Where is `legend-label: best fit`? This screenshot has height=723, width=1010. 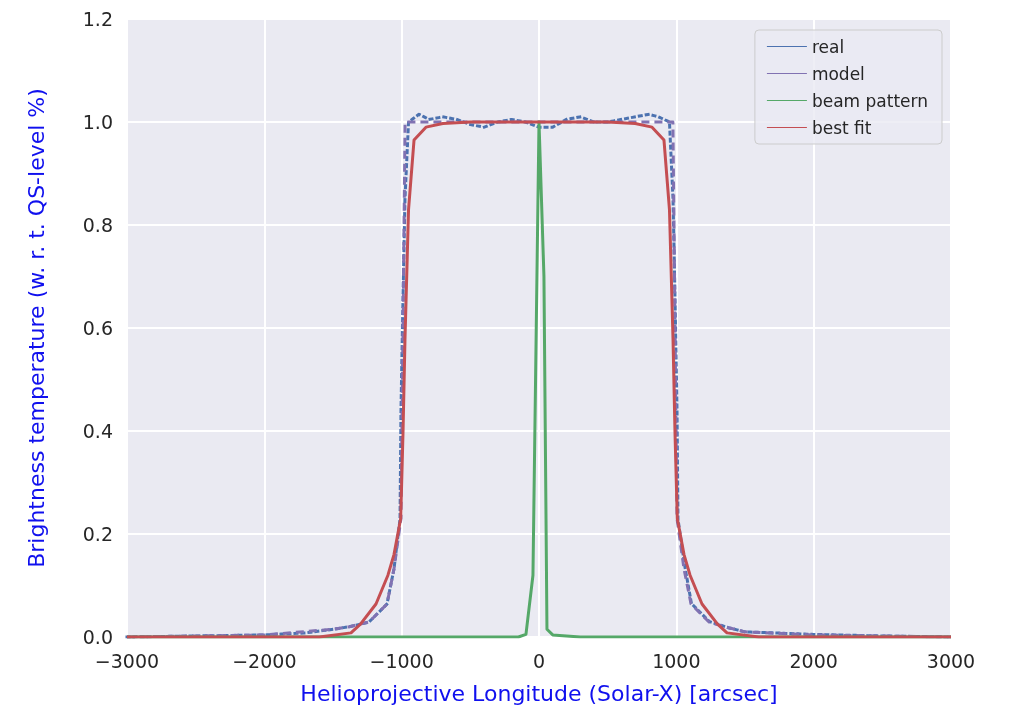 legend-label: best fit is located at coordinates (841, 127).